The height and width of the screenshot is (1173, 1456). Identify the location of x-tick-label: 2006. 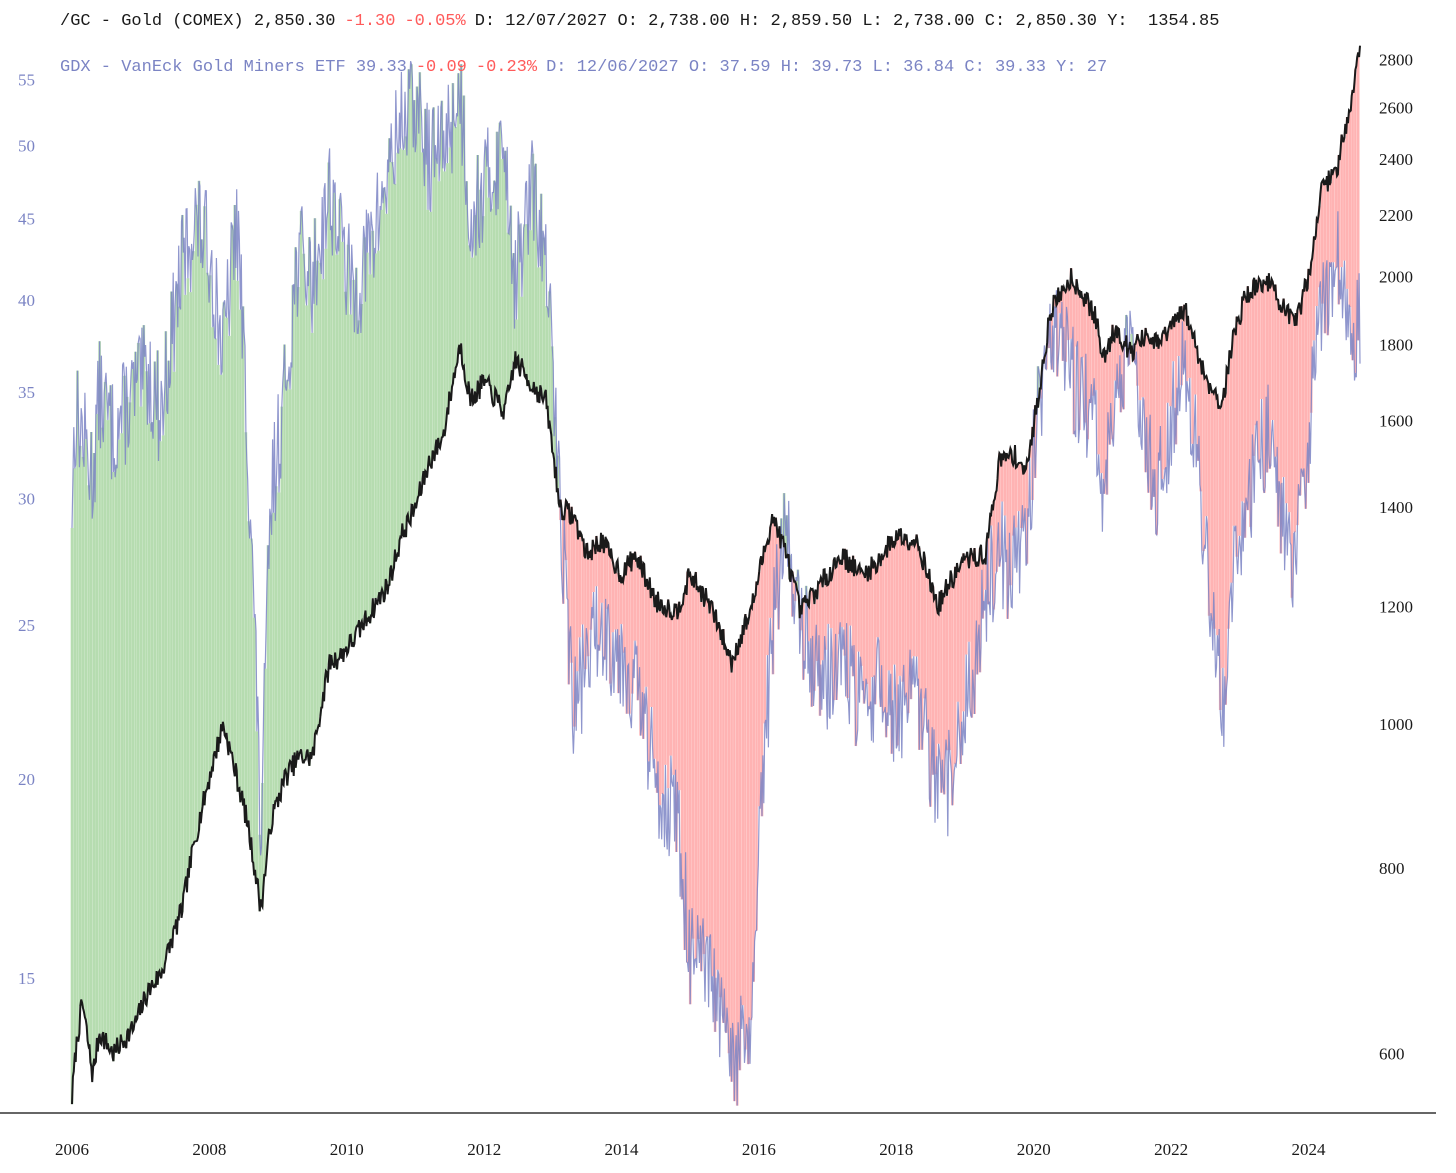
(72, 1149).